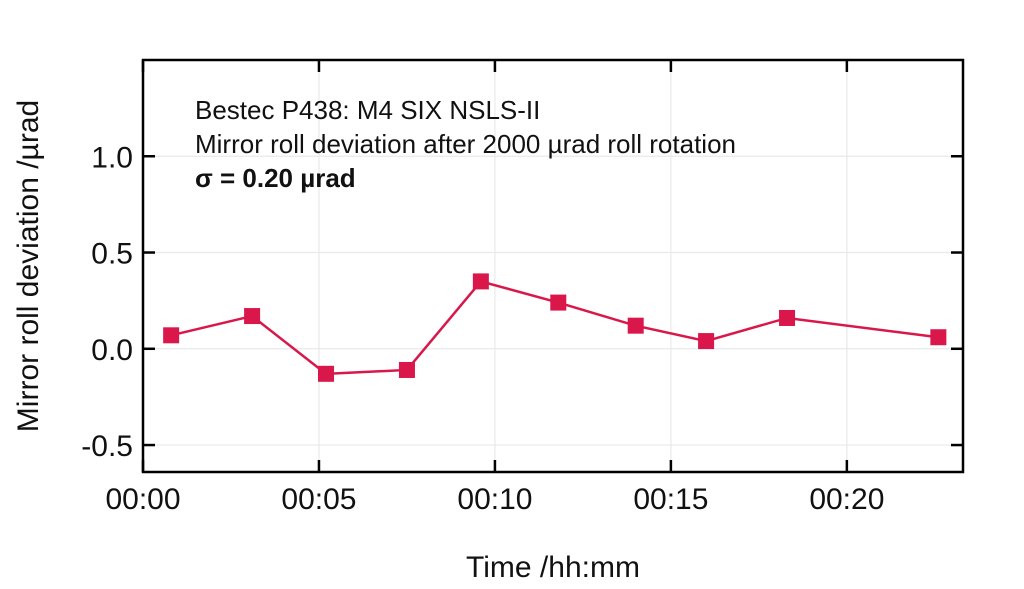 The width and height of the screenshot is (1024, 589). I want to click on x-tick-label: 00:00, so click(142, 499).